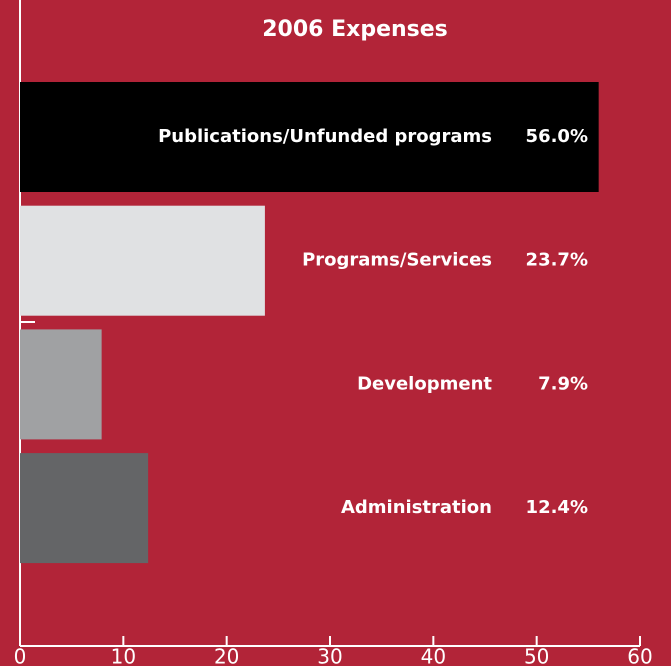  What do you see at coordinates (397, 260) in the screenshot?
I see `category-label: Programs/Services` at bounding box center [397, 260].